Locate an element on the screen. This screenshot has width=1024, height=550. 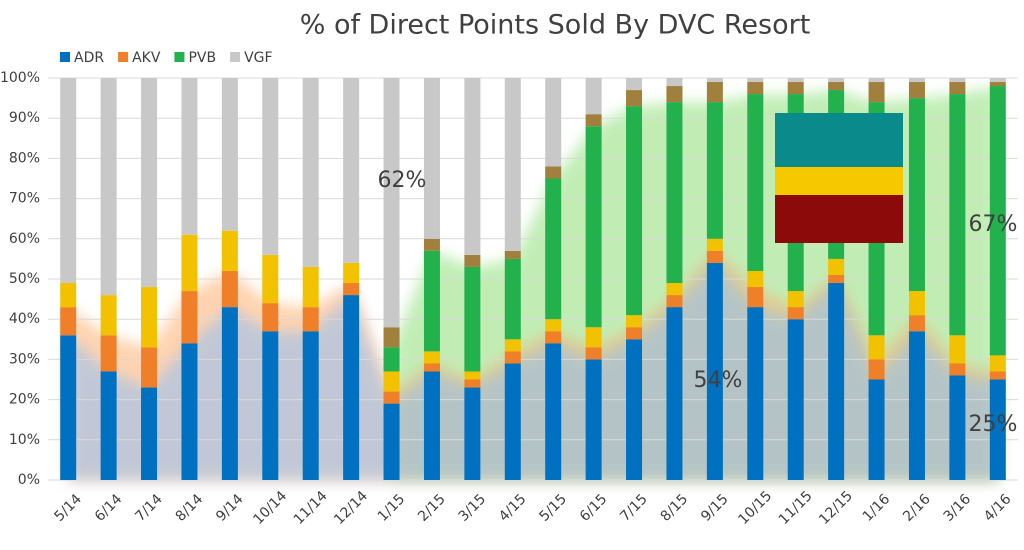
x-tick-label: 1/15 is located at coordinates (392, 508).